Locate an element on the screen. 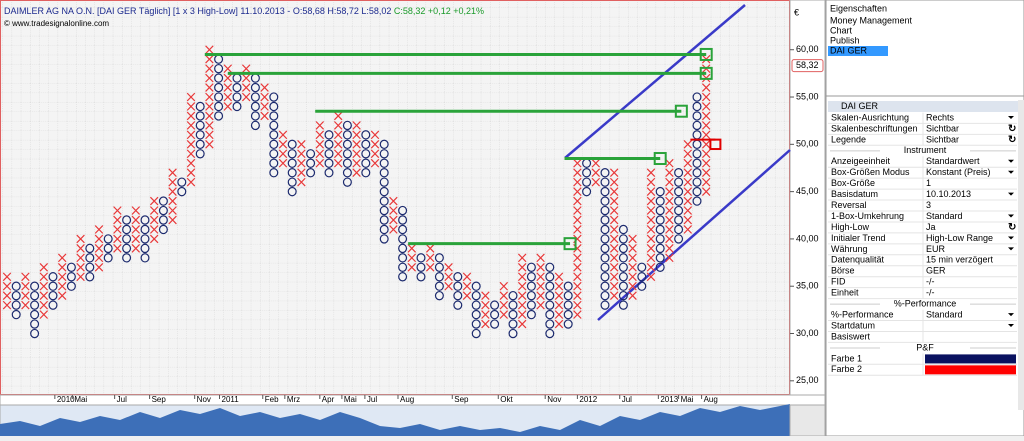 This screenshot has width=1024, height=441. tree-selected is located at coordinates (858, 51).